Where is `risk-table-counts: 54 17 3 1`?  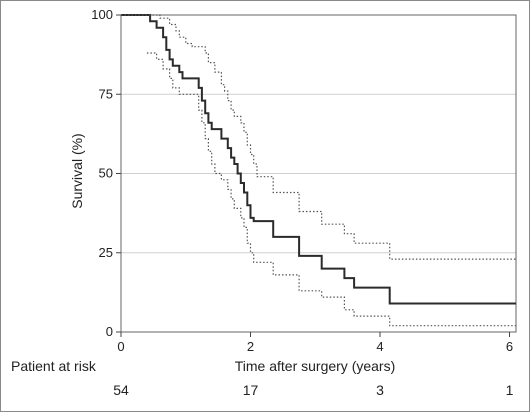 risk-table-counts: 54 17 3 1 is located at coordinates (313, 390).